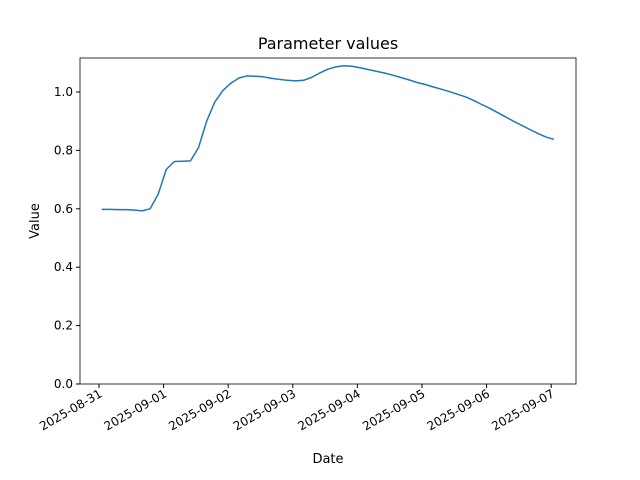 This screenshot has height=480, width=640. I want to click on y-tick-label: 0.8, so click(63, 150).